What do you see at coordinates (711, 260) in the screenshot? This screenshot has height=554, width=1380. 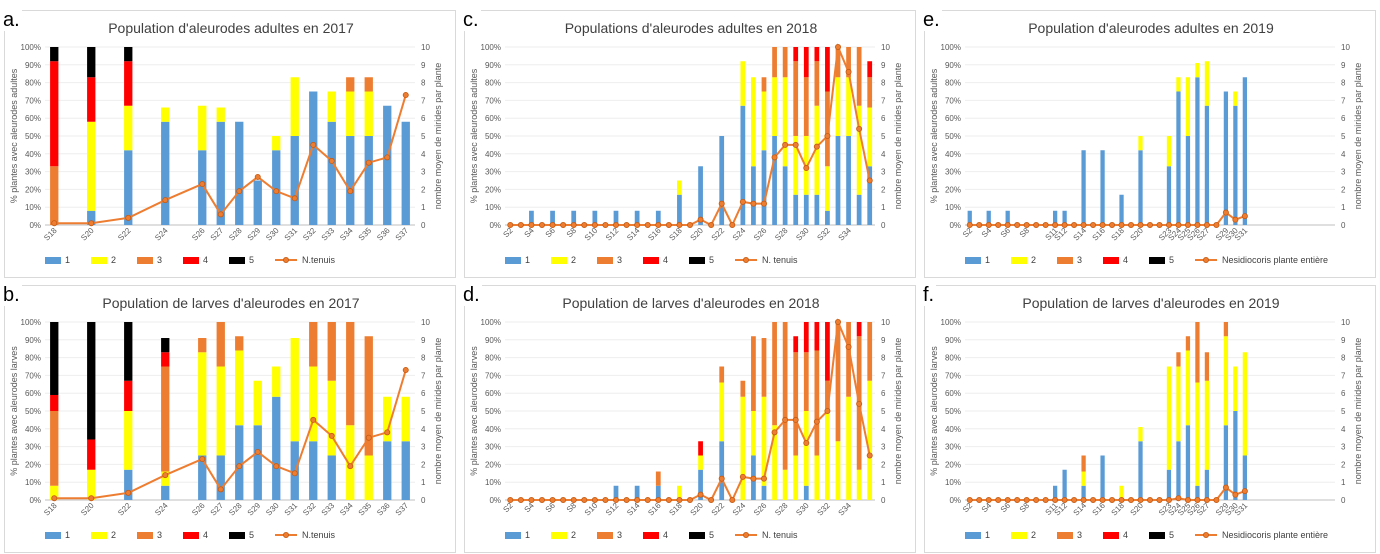 I see `legend-label: 5` at bounding box center [711, 260].